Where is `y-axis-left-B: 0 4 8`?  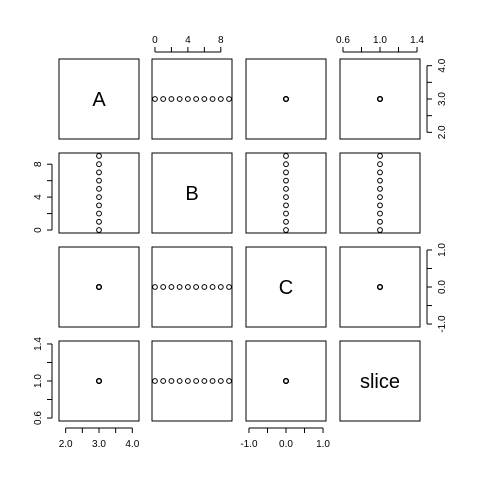 y-axis-left-B: 0 4 8 is located at coordinates (42, 197).